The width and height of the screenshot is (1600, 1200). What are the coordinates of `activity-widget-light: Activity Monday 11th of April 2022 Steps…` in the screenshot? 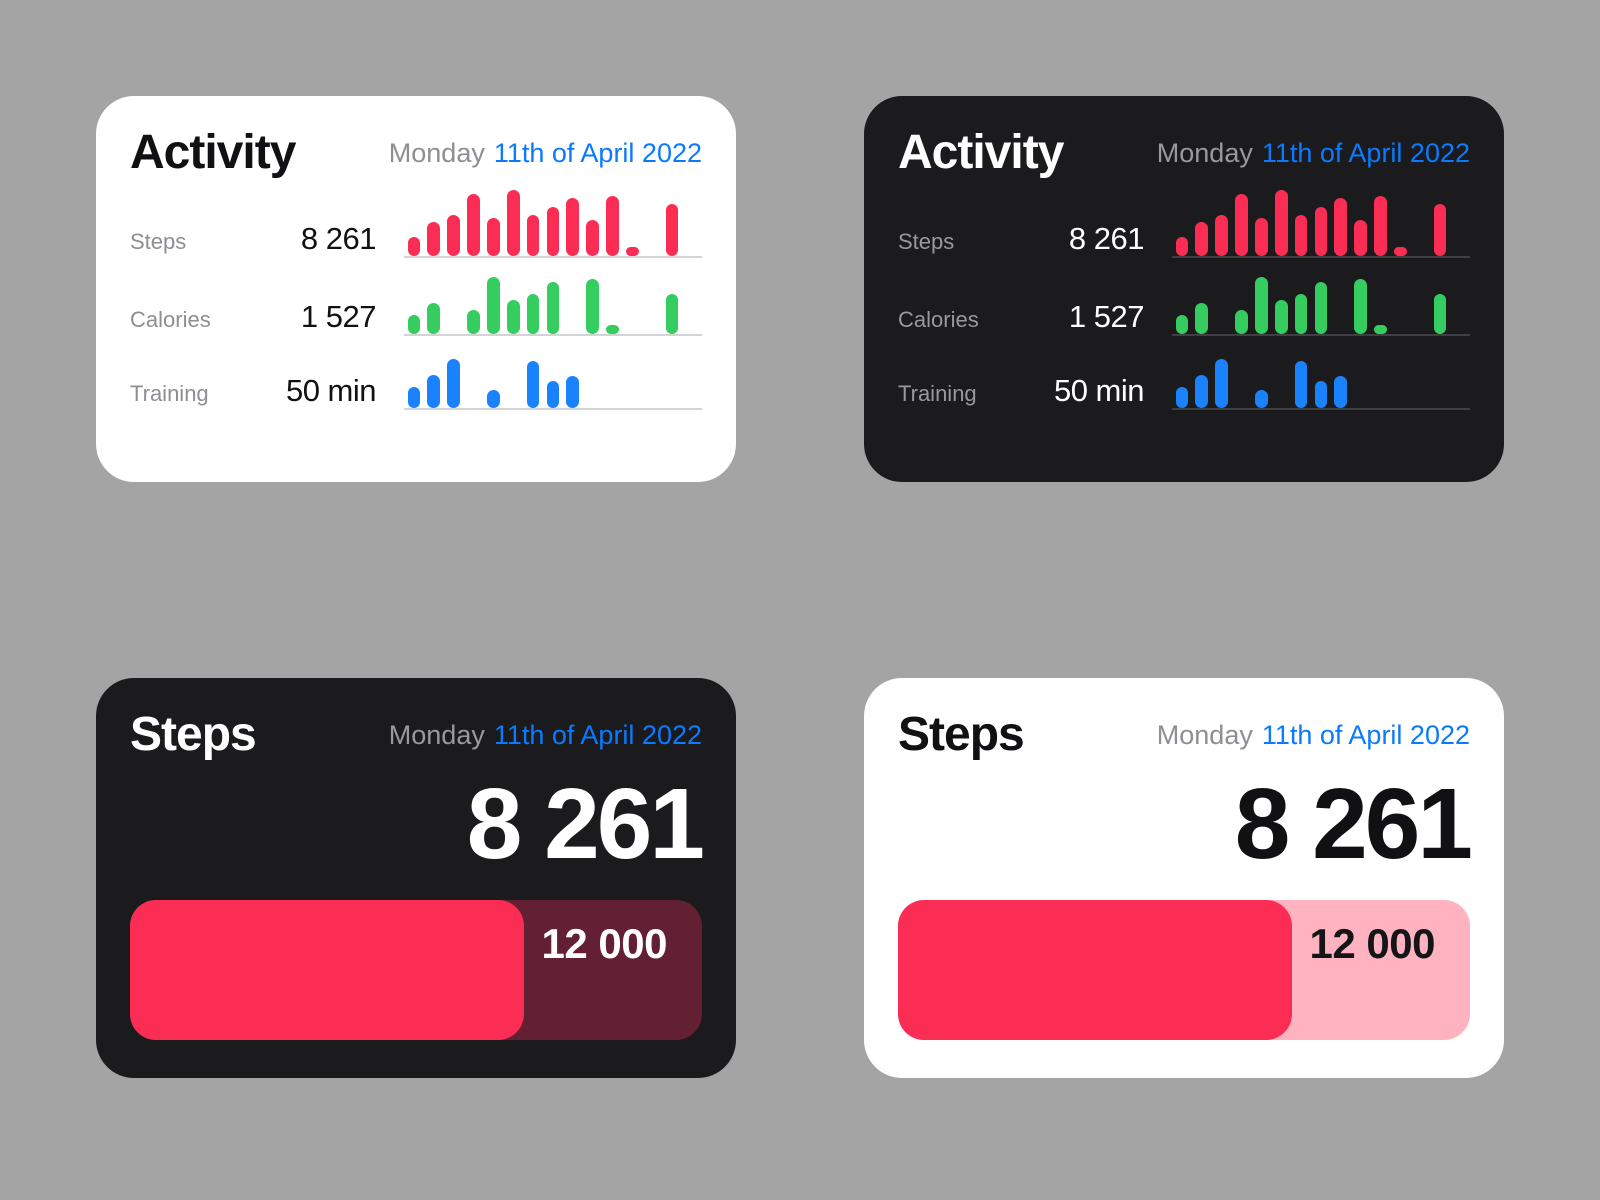 It's located at (416, 289).